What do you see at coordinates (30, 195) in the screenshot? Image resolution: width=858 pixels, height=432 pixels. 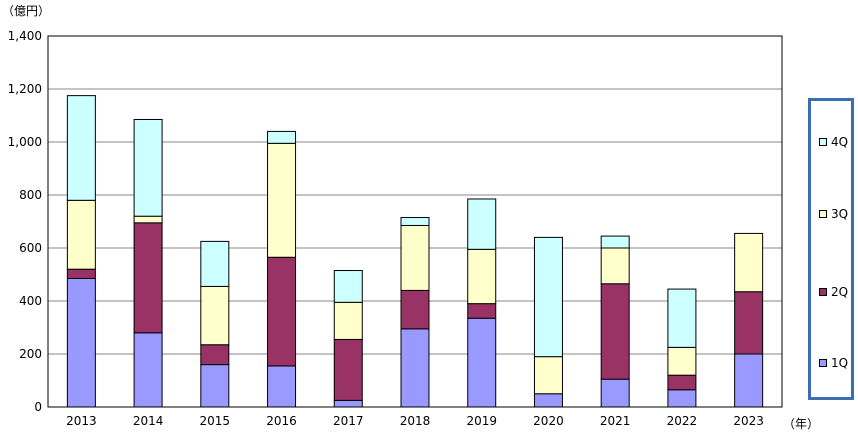 I see `y-tick-label: 800` at bounding box center [30, 195].